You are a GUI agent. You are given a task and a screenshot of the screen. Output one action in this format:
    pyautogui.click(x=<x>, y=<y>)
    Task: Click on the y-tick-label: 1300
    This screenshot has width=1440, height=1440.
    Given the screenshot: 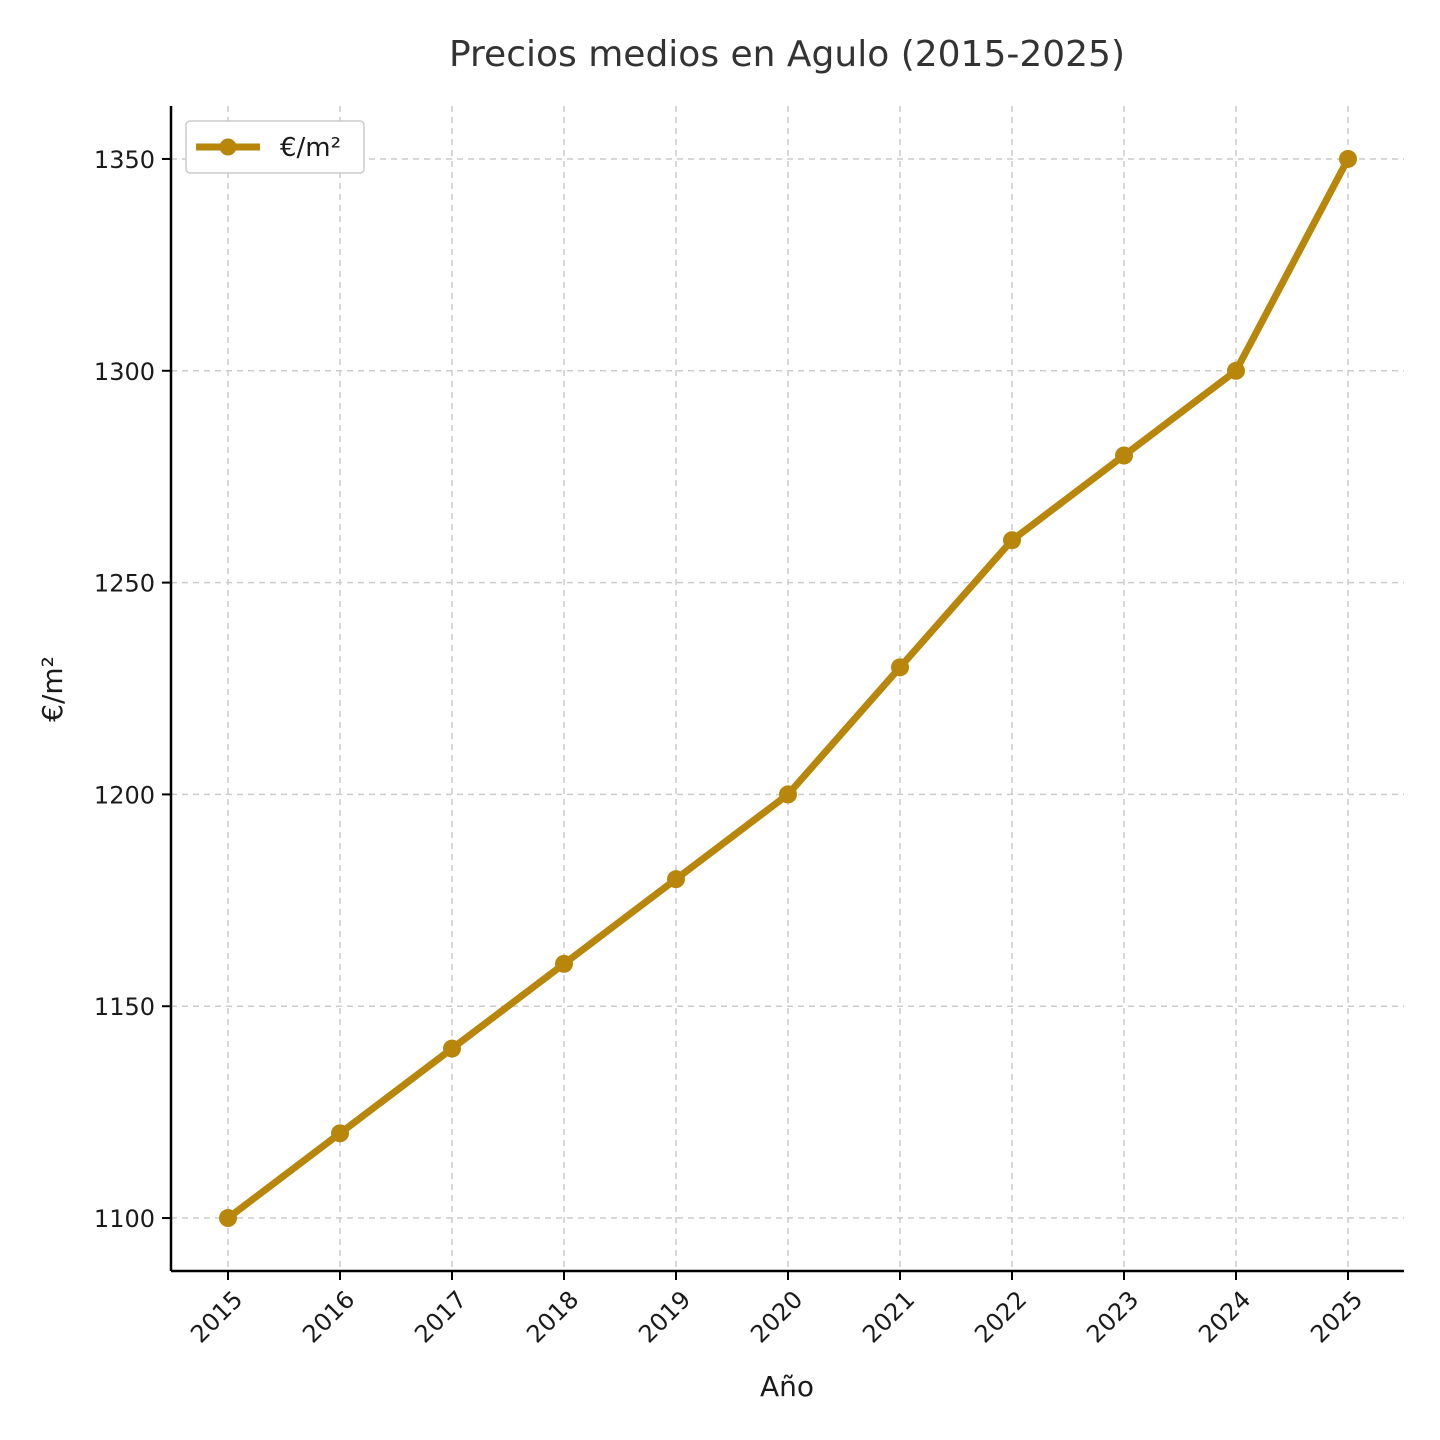 What is the action you would take?
    pyautogui.click(x=124, y=372)
    